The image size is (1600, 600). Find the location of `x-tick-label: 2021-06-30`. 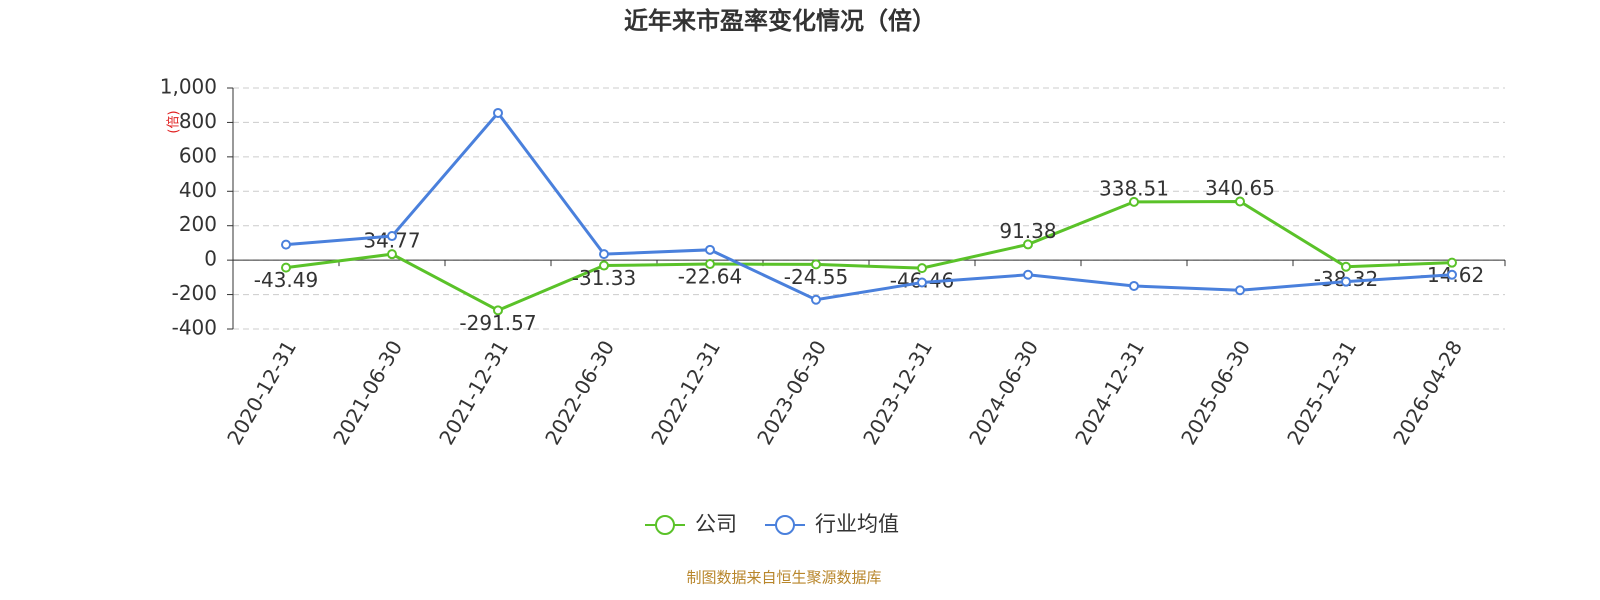

x-tick-label: 2021-06-30 is located at coordinates (367, 392).